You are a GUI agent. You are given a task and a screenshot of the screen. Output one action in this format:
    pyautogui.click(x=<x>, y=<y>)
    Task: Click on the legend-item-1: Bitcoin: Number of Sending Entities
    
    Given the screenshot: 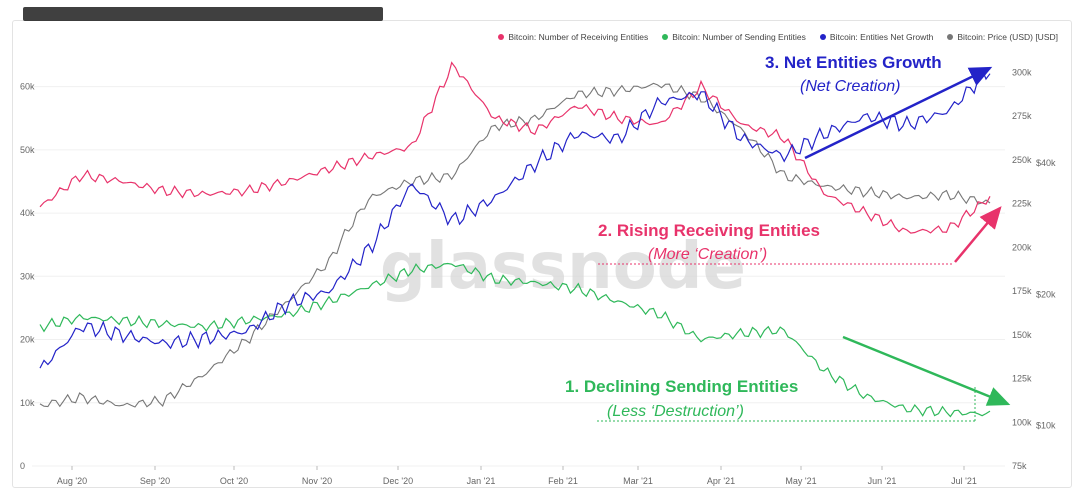 What is the action you would take?
    pyautogui.click(x=734, y=37)
    